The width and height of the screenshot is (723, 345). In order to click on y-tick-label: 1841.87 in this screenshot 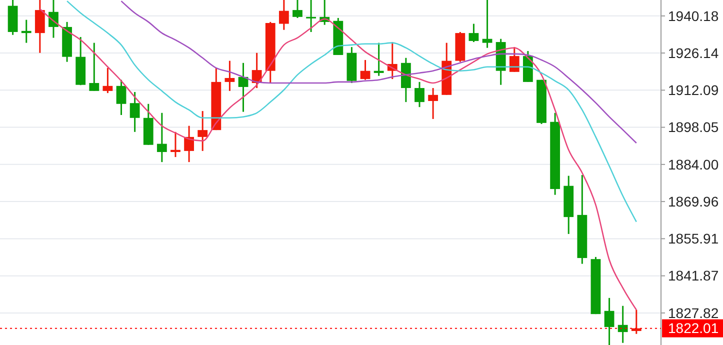, I will do `click(693, 276)`.